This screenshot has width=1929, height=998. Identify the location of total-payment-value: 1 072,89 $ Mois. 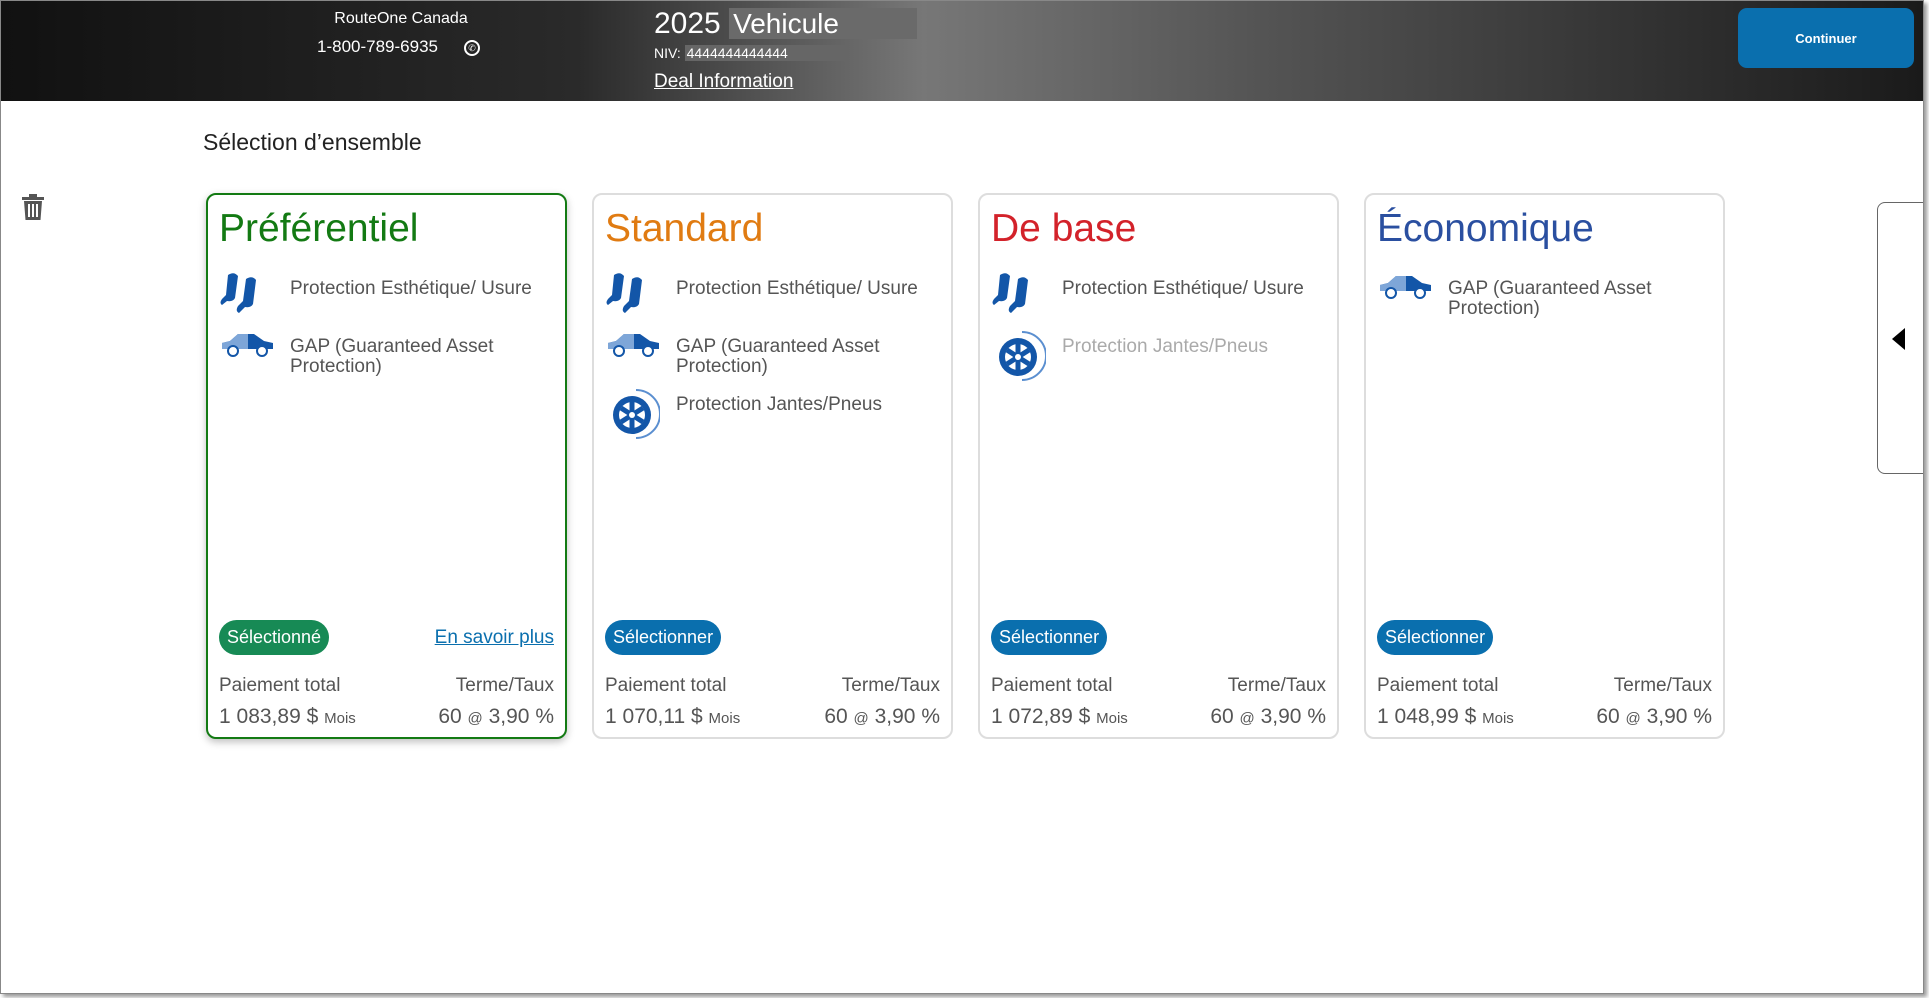
(1059, 717).